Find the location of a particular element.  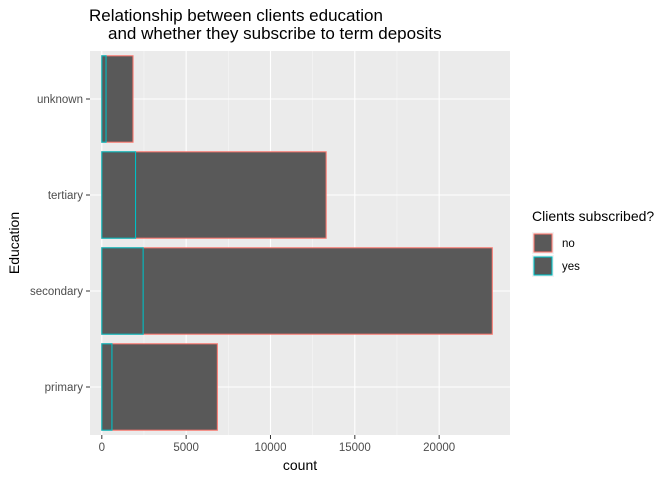

y-tick-label: secondary is located at coordinates (56, 292).